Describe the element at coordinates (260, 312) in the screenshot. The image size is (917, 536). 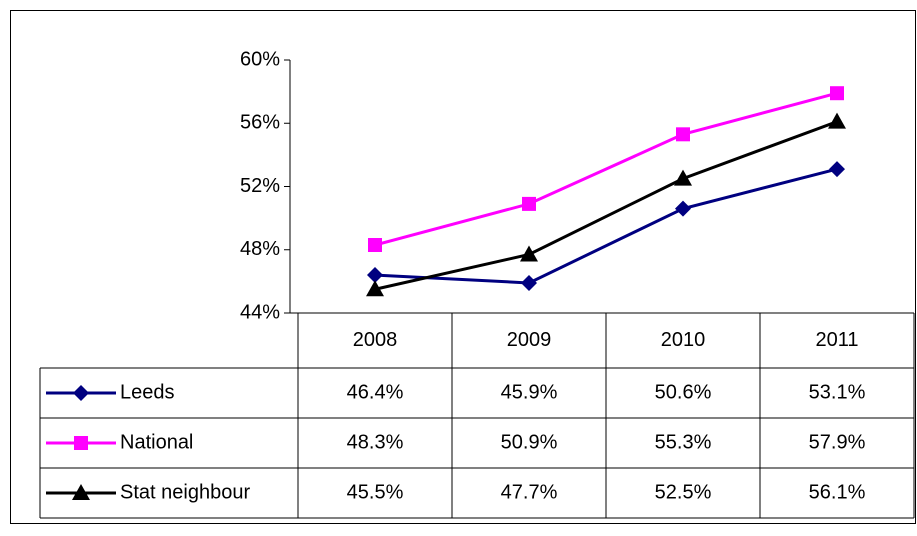
I see `y-tick-label: 44%` at that location.